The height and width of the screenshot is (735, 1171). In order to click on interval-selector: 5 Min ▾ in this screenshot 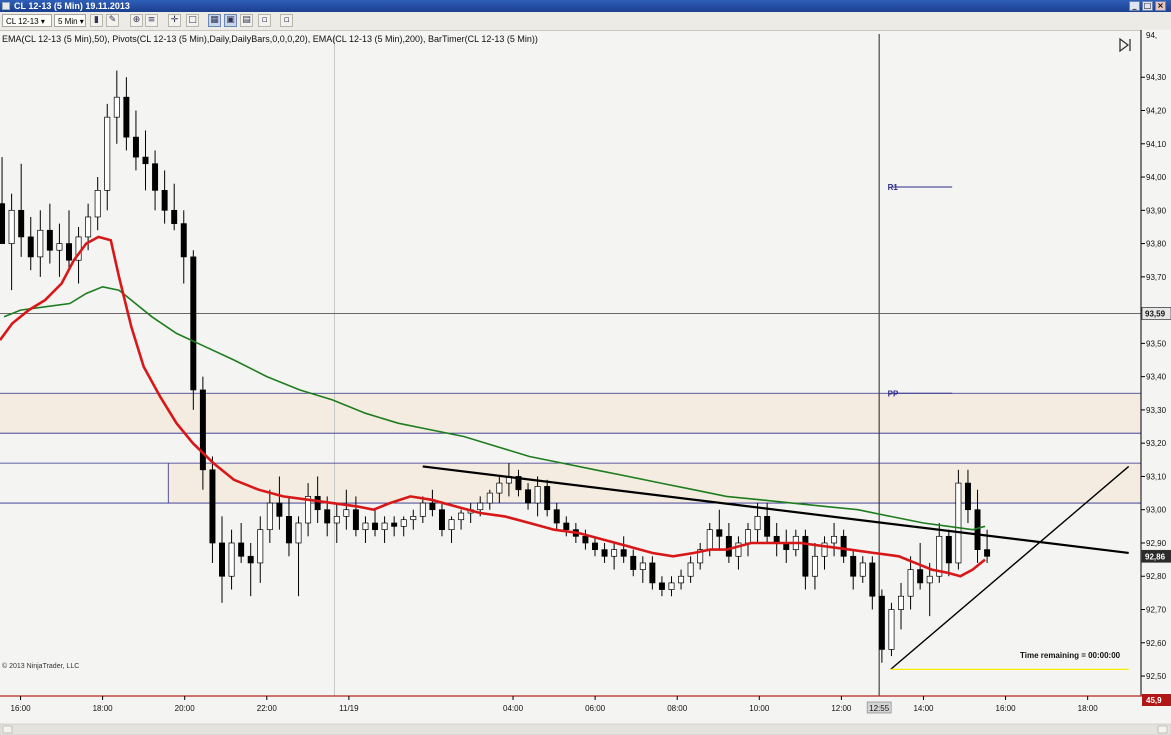, I will do `click(70, 20)`.